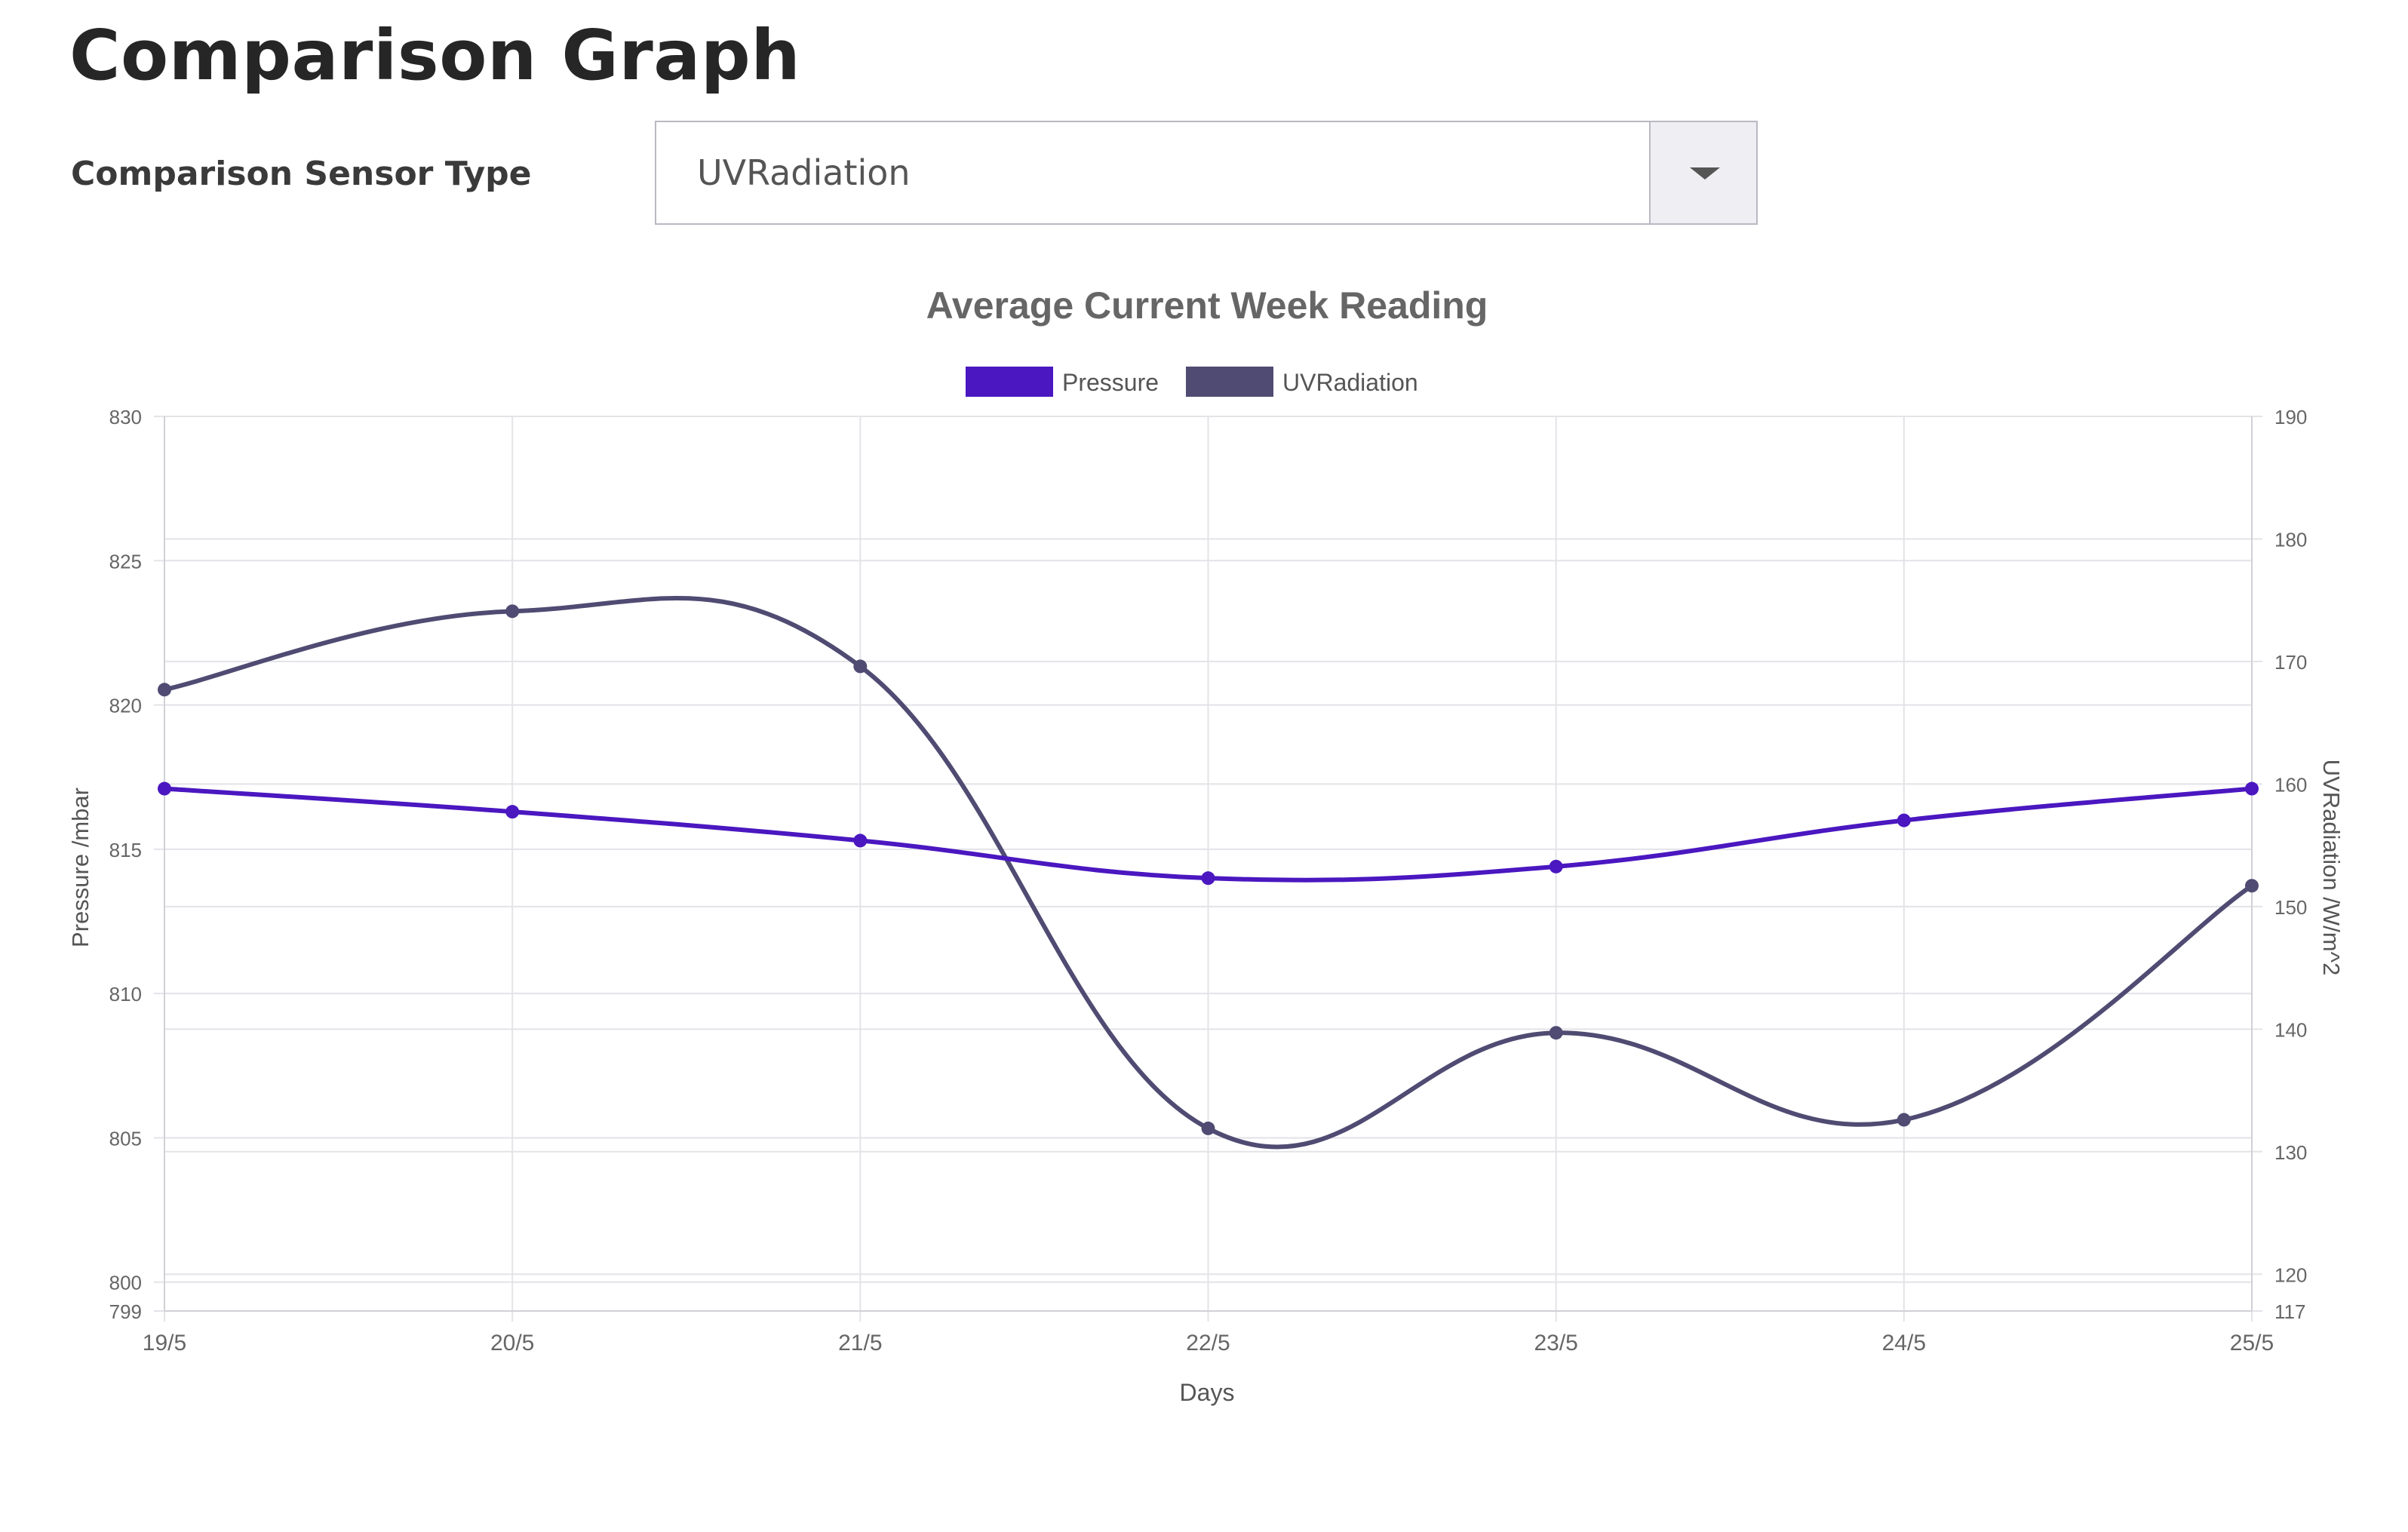 Image resolution: width=2408 pixels, height=1532 pixels. Describe the element at coordinates (2252, 1343) in the screenshot. I see `x-tick-label: 25/5` at that location.